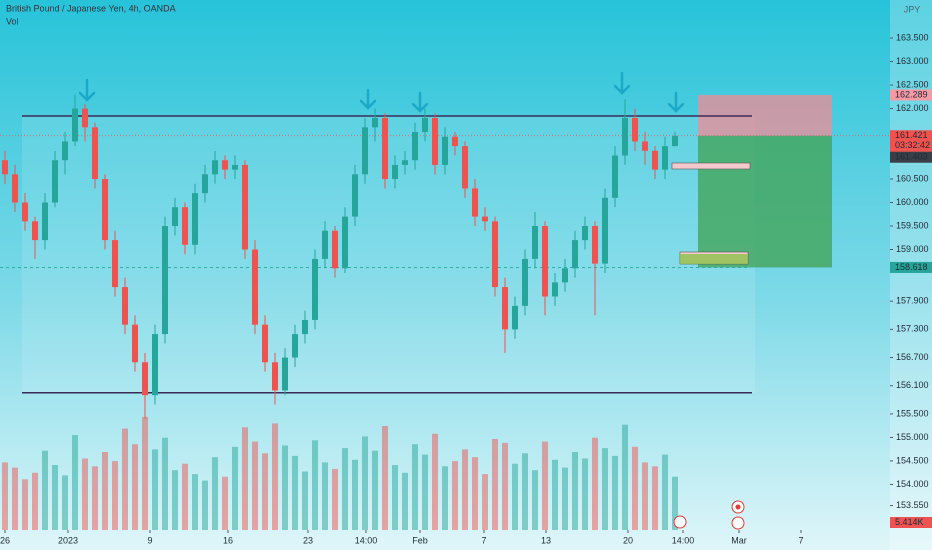  I want to click on y-tick-label: 162.500, so click(912, 84).